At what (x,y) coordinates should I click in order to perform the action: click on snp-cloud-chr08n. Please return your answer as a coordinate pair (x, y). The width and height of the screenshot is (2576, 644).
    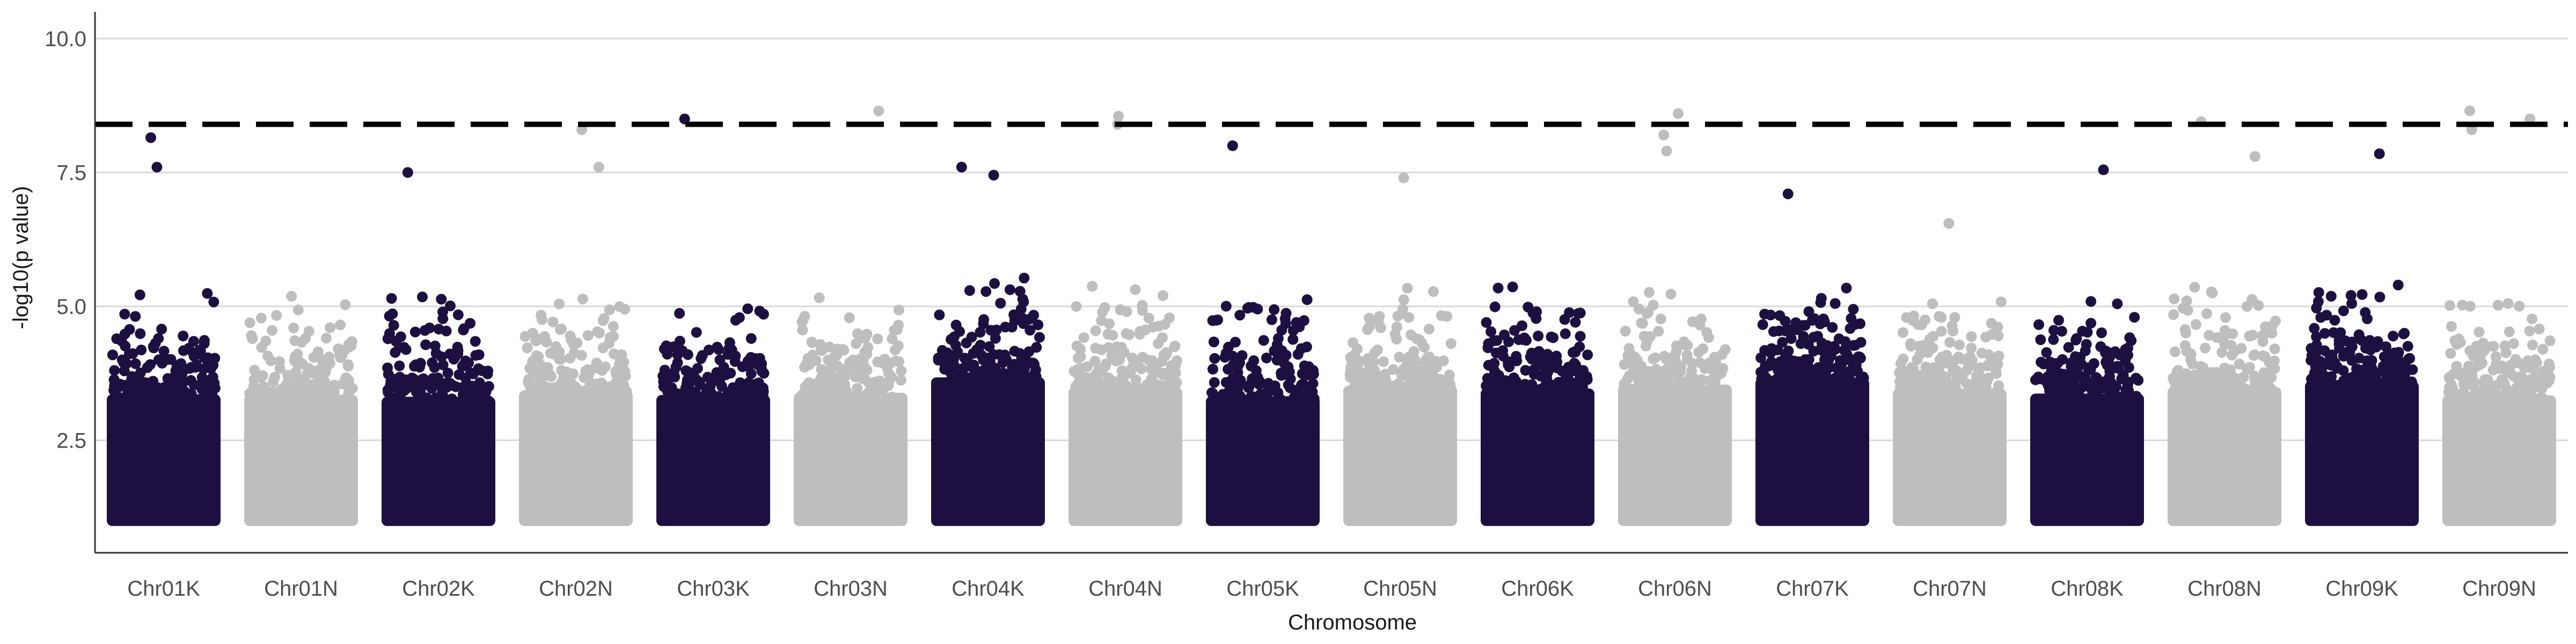
    Looking at the image, I should click on (2224, 456).